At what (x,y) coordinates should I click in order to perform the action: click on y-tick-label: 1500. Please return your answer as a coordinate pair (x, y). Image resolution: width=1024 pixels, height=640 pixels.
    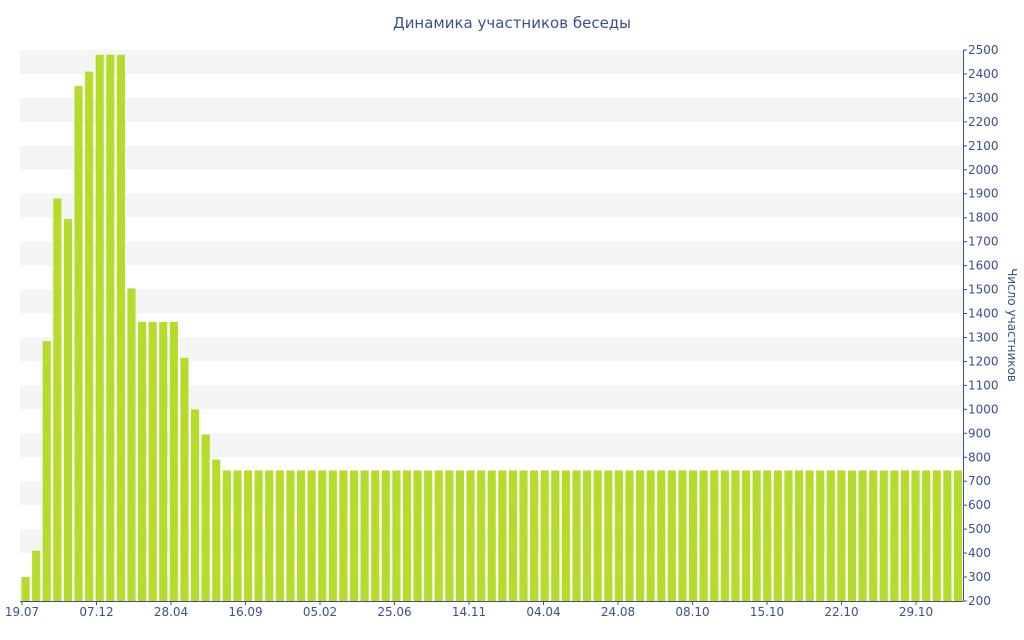
    Looking at the image, I should click on (983, 290).